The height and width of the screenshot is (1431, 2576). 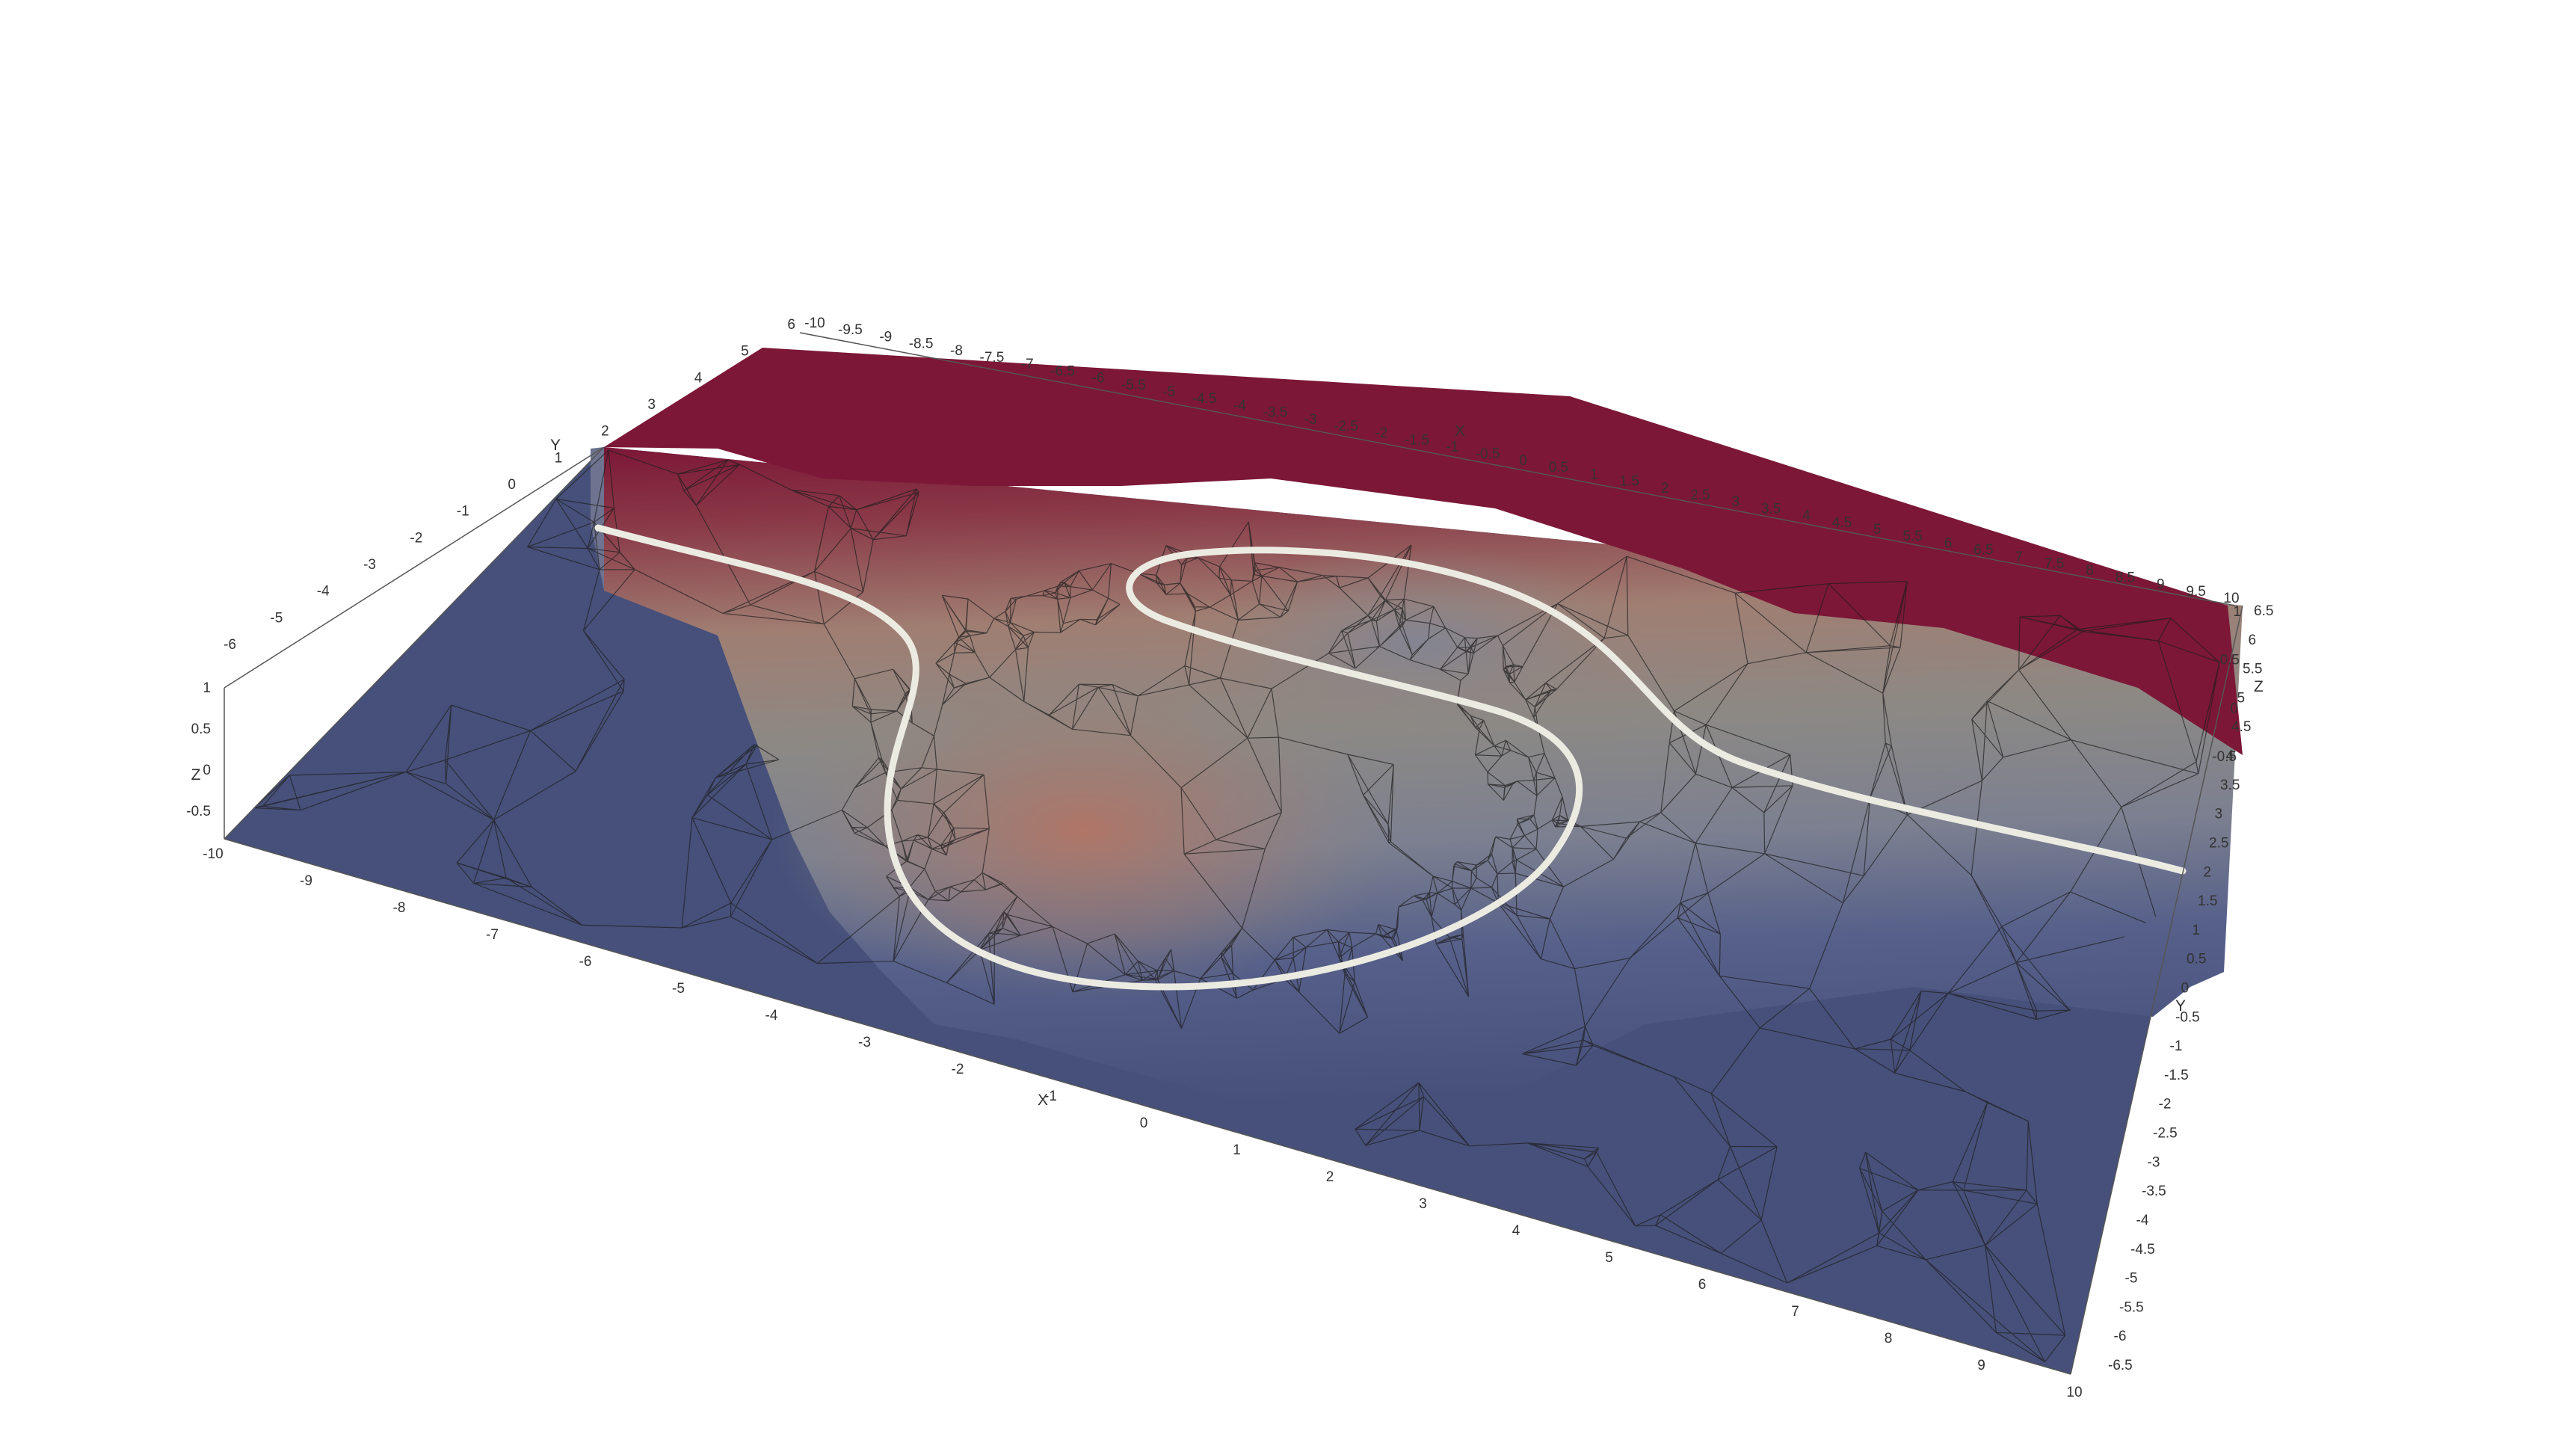 I want to click on y-tick-left: -4, so click(x=323, y=592).